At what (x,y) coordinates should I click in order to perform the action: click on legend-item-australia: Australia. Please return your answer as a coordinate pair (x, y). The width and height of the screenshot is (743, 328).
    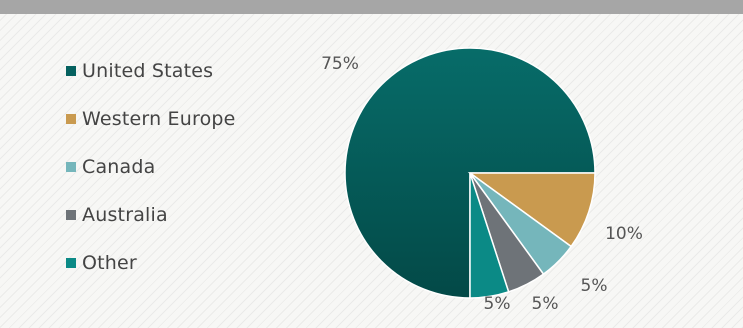
    Looking at the image, I should click on (117, 215).